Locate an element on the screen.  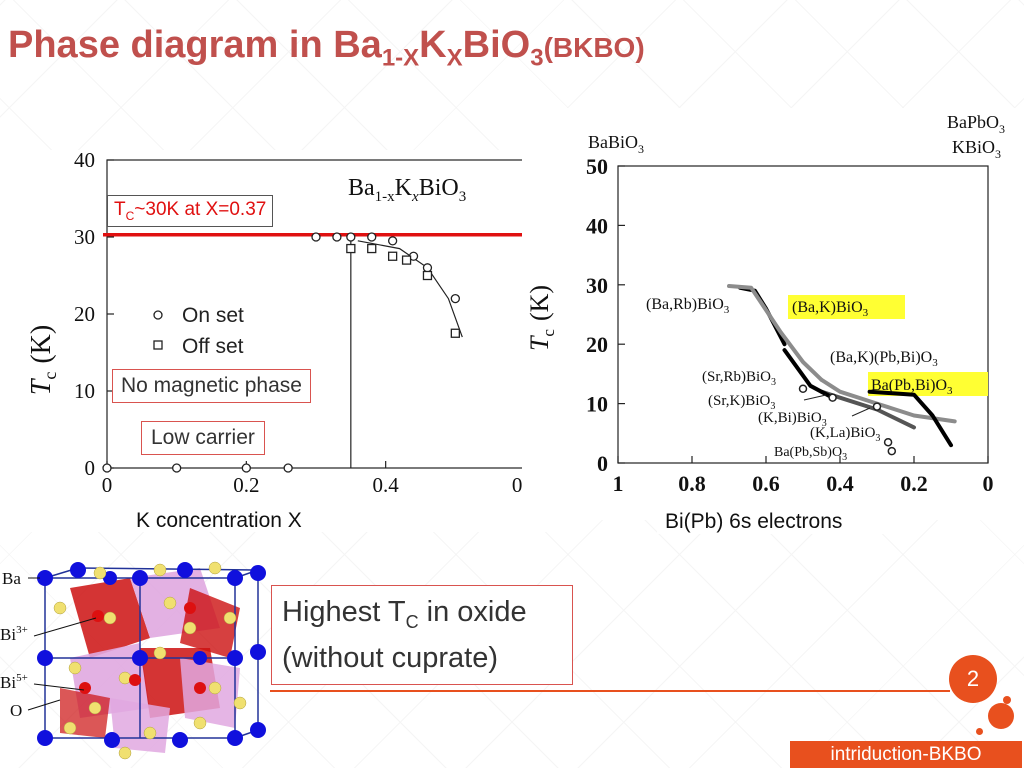
right-plot-frame is located at coordinates (803, 314).